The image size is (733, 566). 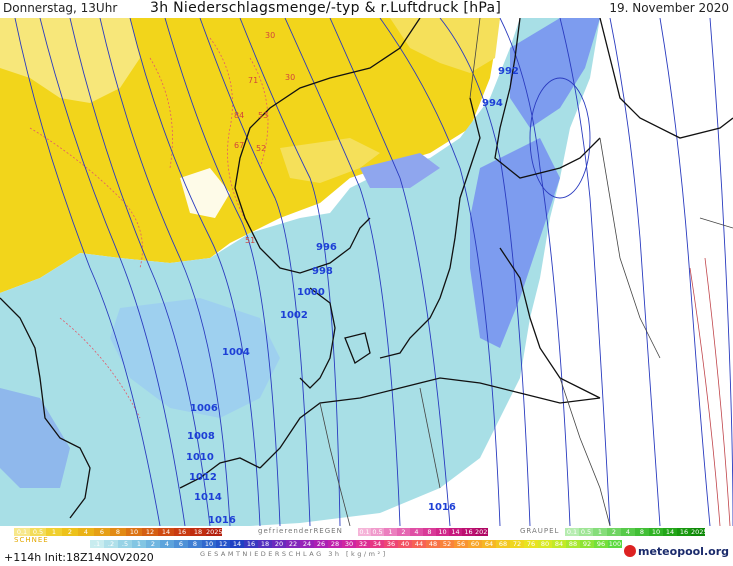 What do you see at coordinates (261, 148) in the screenshot?
I see `snow-depth-label: 52` at bounding box center [261, 148].